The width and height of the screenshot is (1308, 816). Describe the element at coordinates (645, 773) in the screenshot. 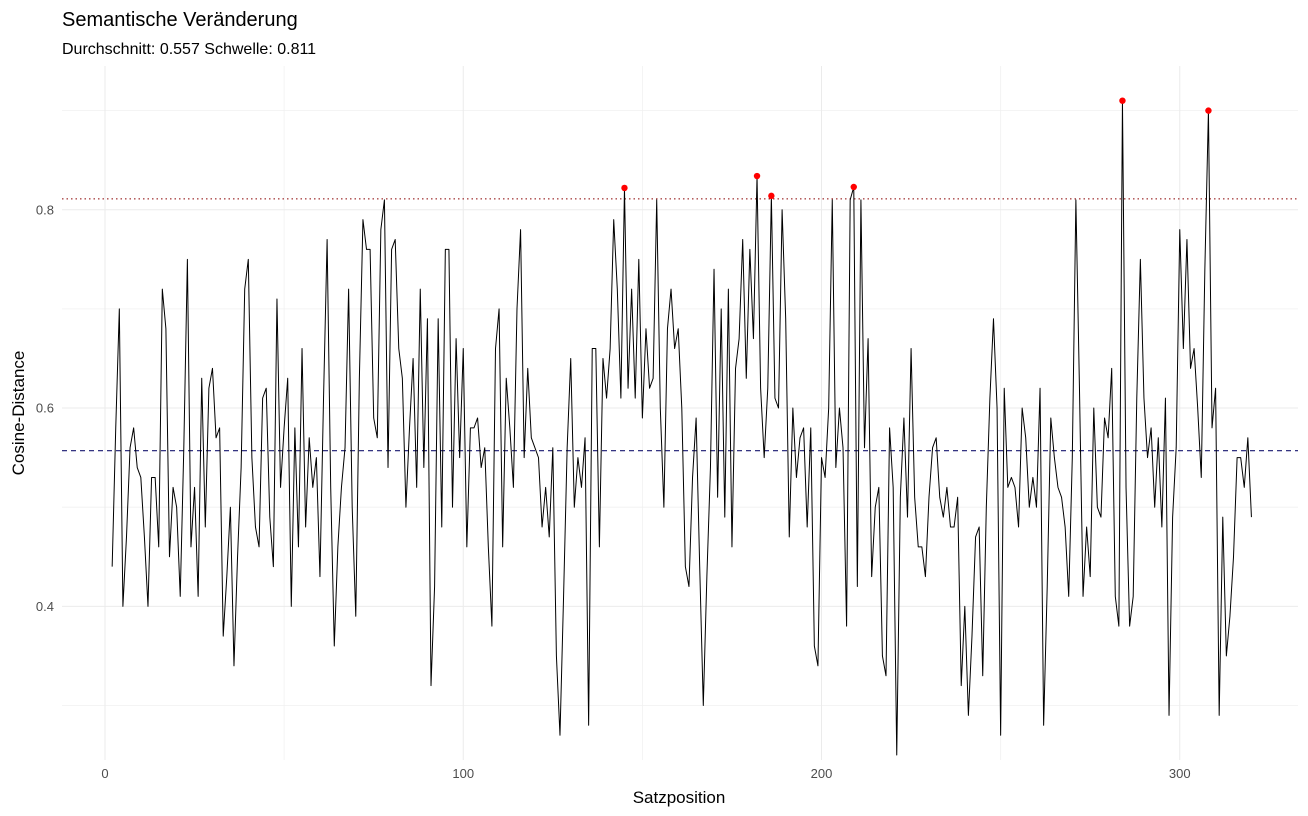

I see `x-axis-ticks: 0 100 200 300` at that location.